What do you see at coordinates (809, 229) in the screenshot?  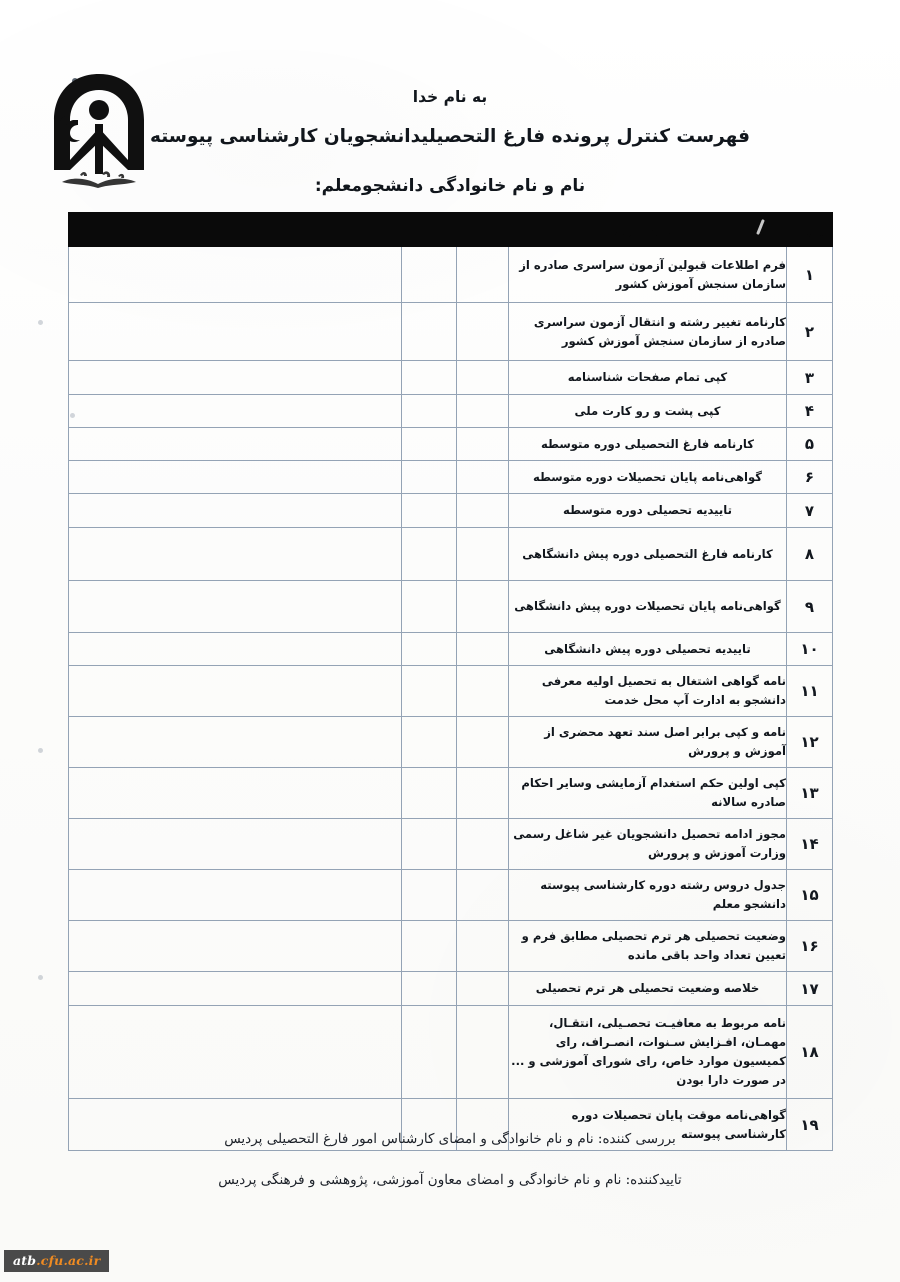 I see `header-cell-index: ردیف` at bounding box center [809, 229].